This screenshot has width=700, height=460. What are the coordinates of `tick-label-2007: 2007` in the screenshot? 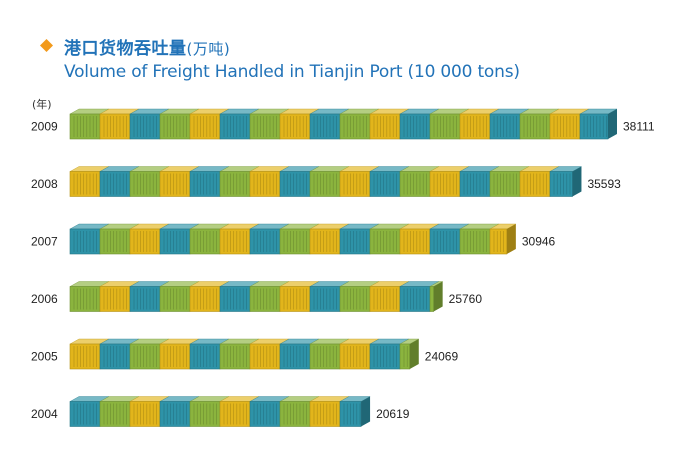 It's located at (44, 242).